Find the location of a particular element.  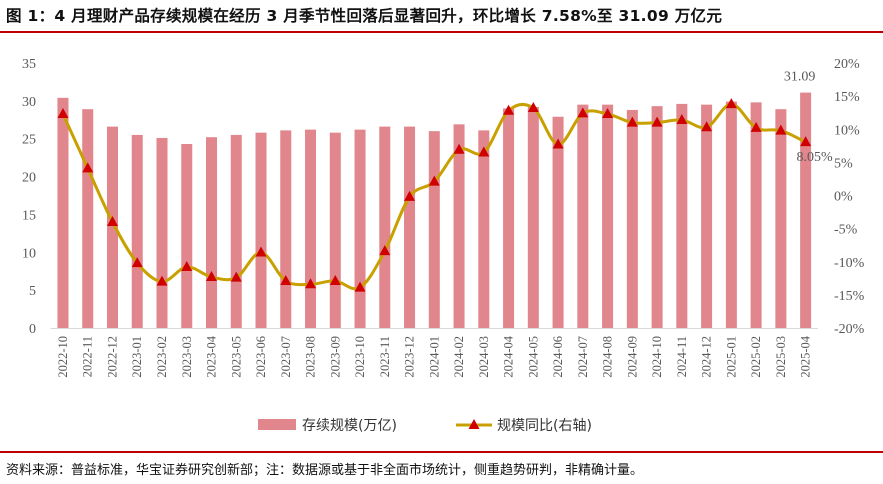

x-axis-tick: 2024-03 is located at coordinates (484, 357).